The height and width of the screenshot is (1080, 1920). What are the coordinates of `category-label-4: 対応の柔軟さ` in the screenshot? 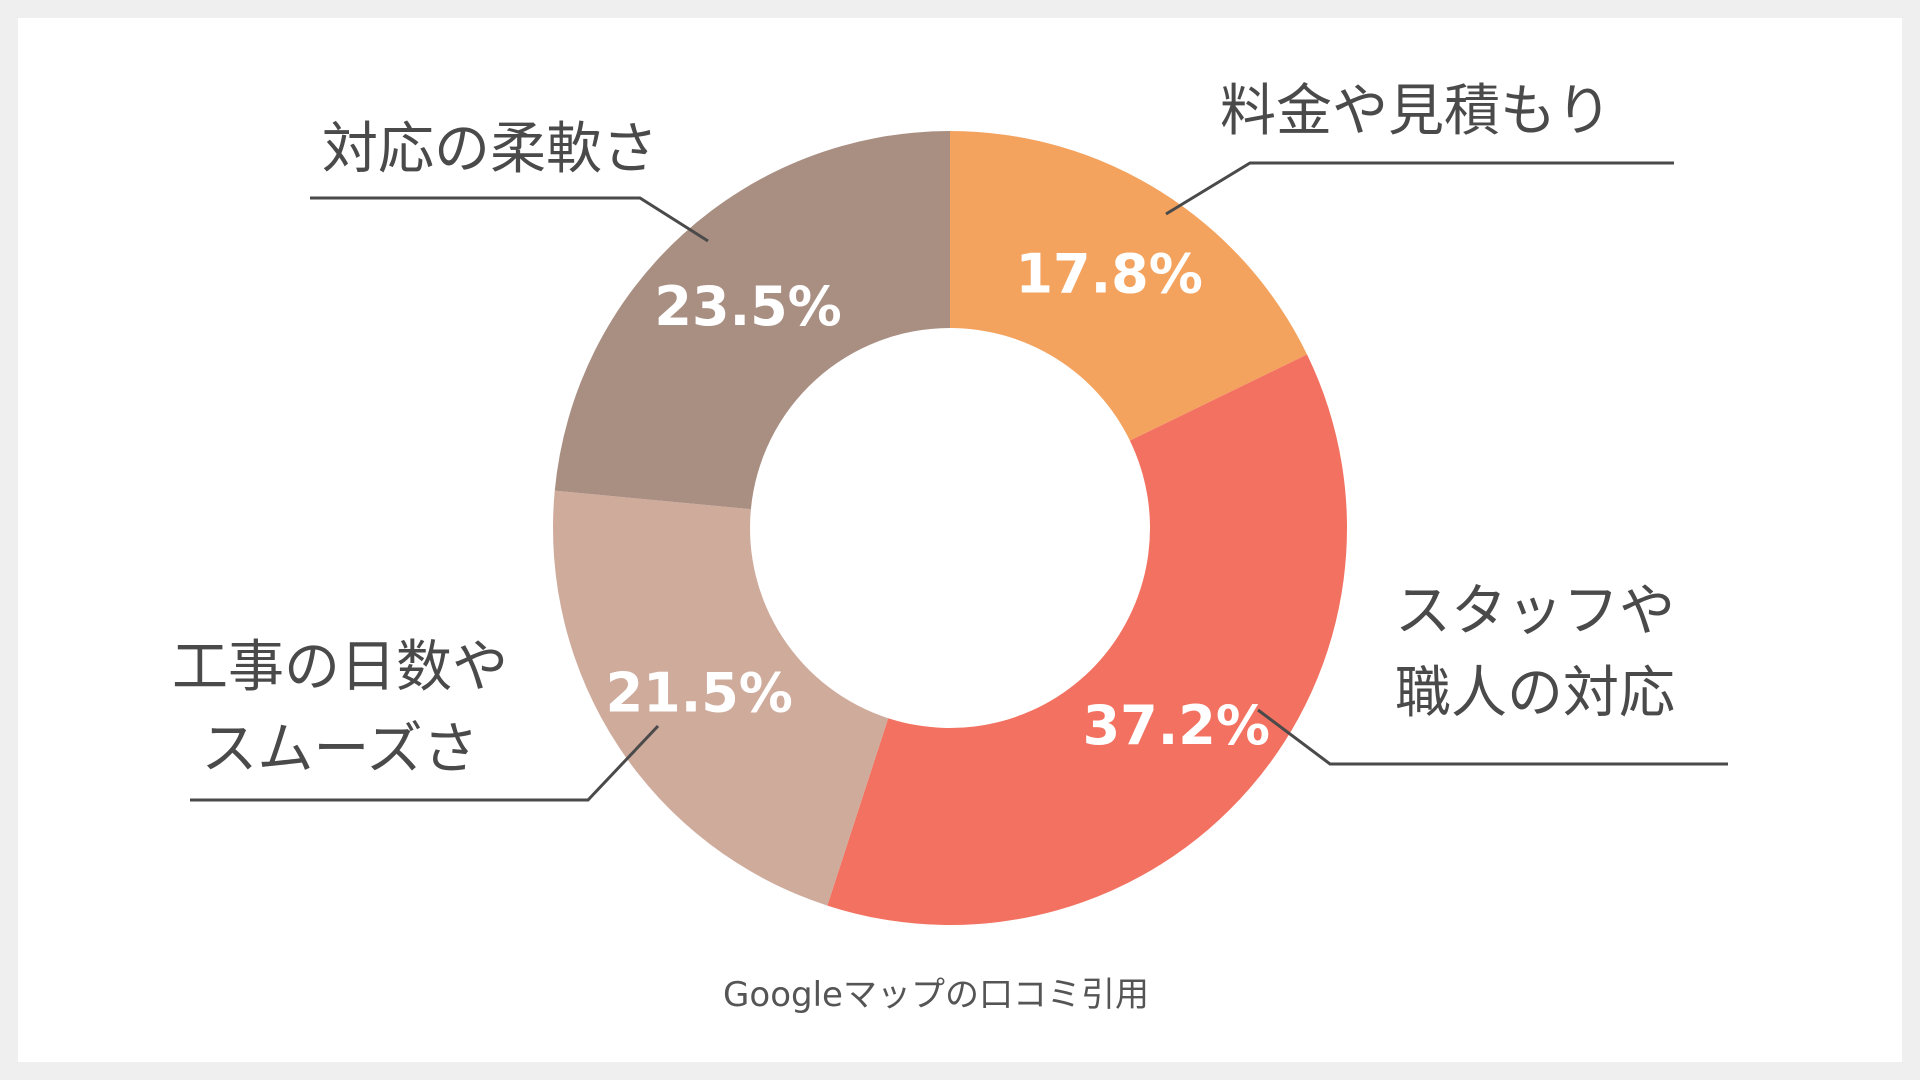 It's located at (490, 149).